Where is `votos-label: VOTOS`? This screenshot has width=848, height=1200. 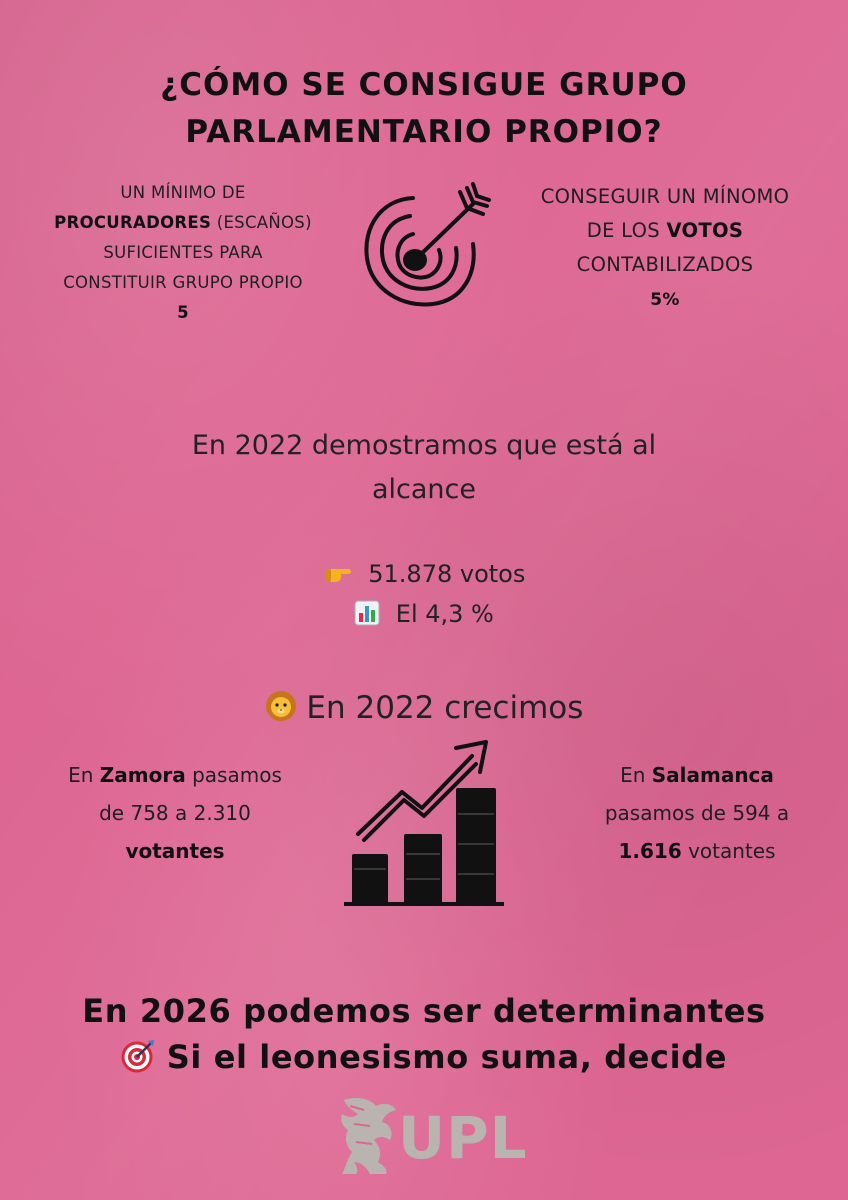
votos-label: VOTOS is located at coordinates (705, 230).